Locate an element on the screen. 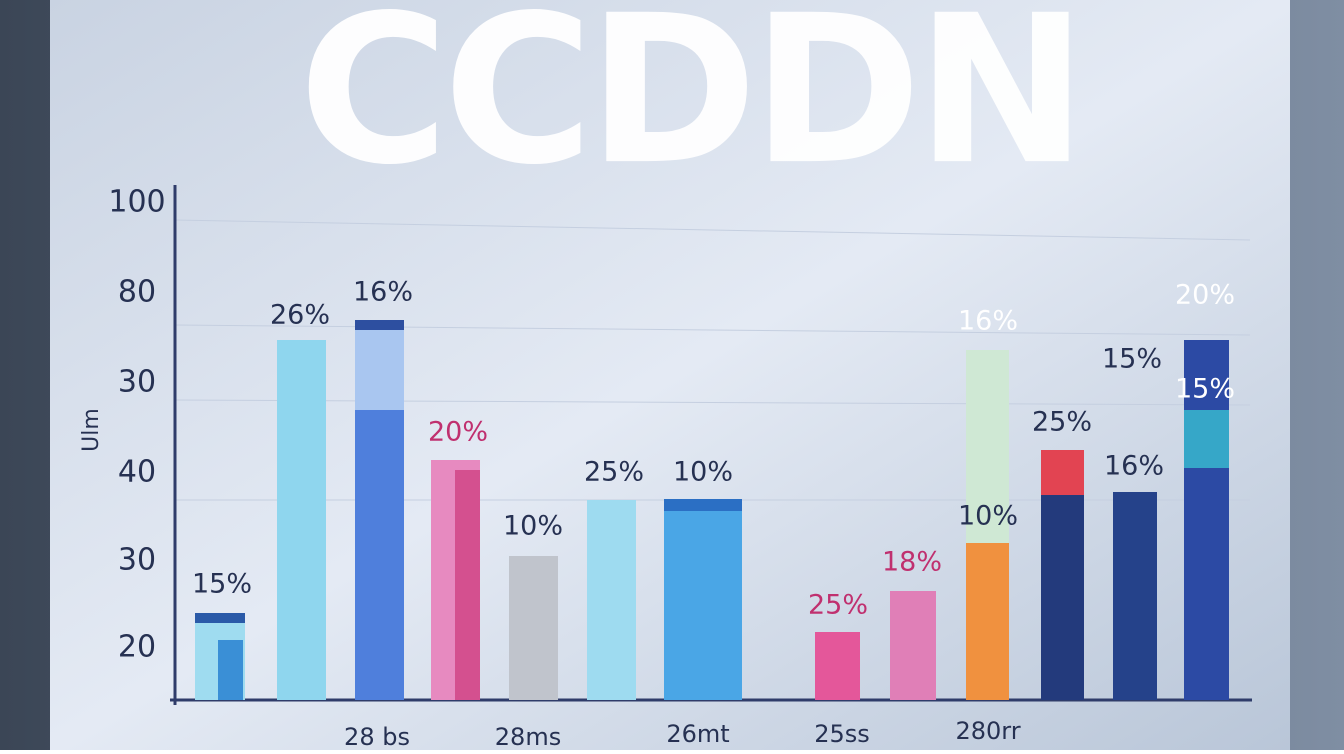  x-label: 280rr is located at coordinates (987, 731).